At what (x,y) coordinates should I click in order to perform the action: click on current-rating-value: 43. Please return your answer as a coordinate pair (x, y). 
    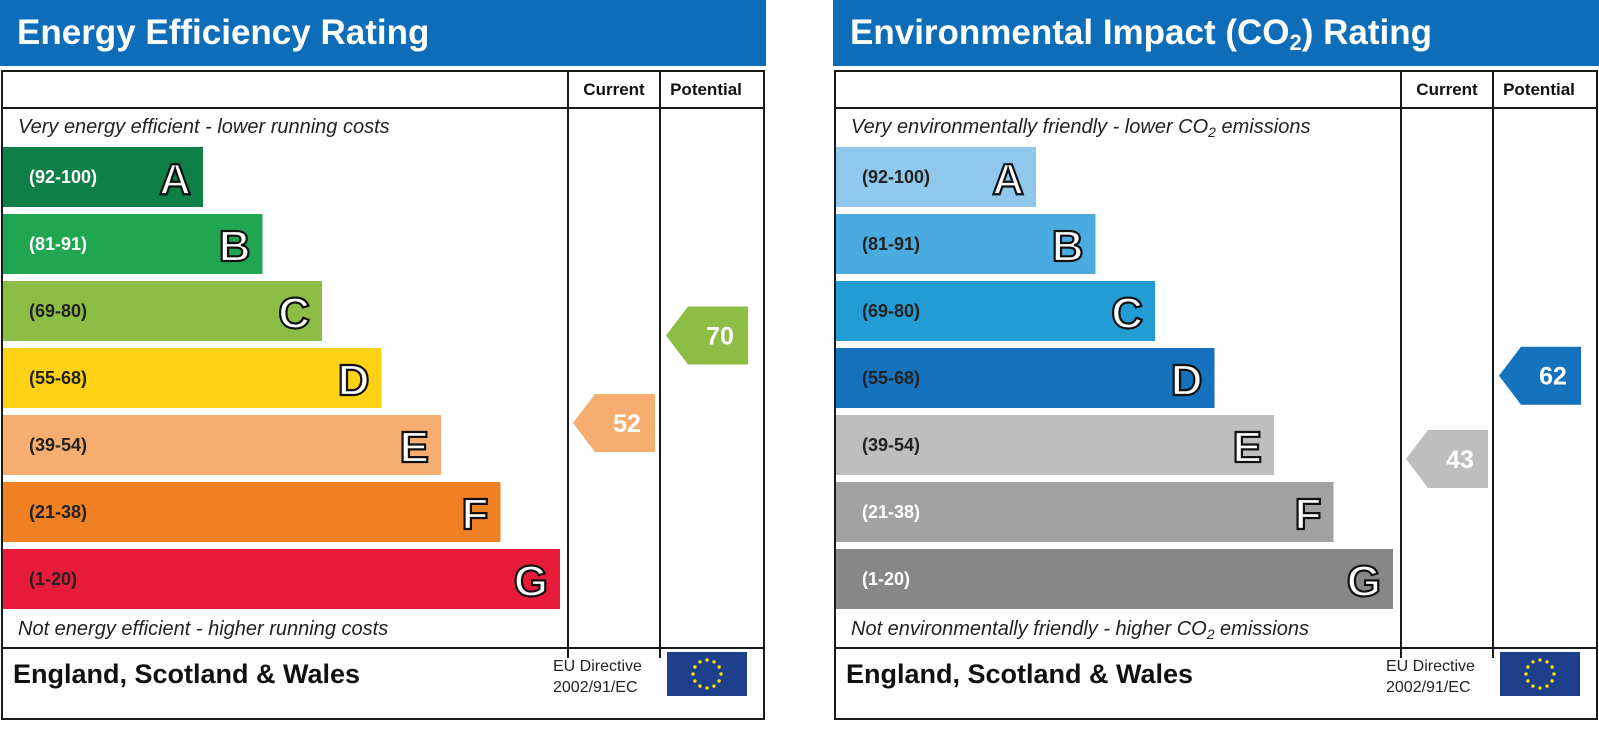
    Looking at the image, I should click on (1460, 460).